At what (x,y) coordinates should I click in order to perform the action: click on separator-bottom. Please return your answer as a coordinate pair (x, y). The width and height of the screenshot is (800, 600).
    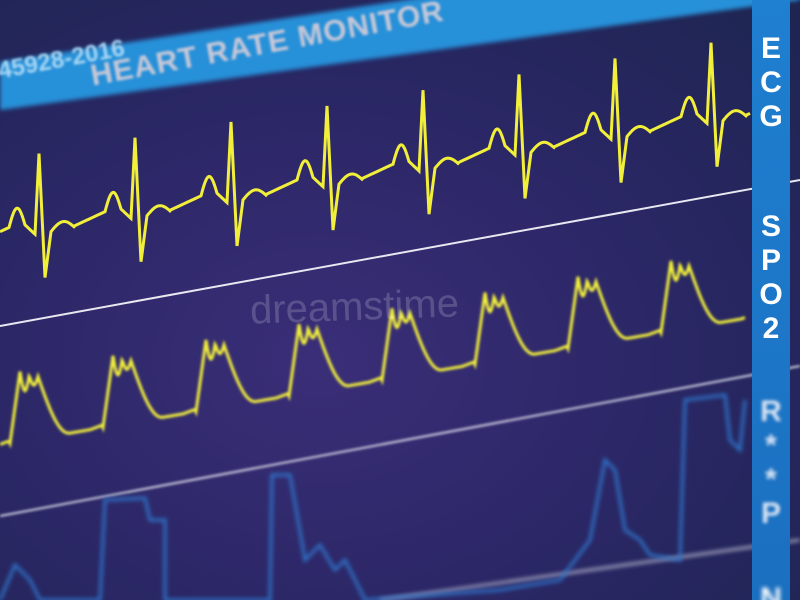
    Looking at the image, I should click on (589, 569).